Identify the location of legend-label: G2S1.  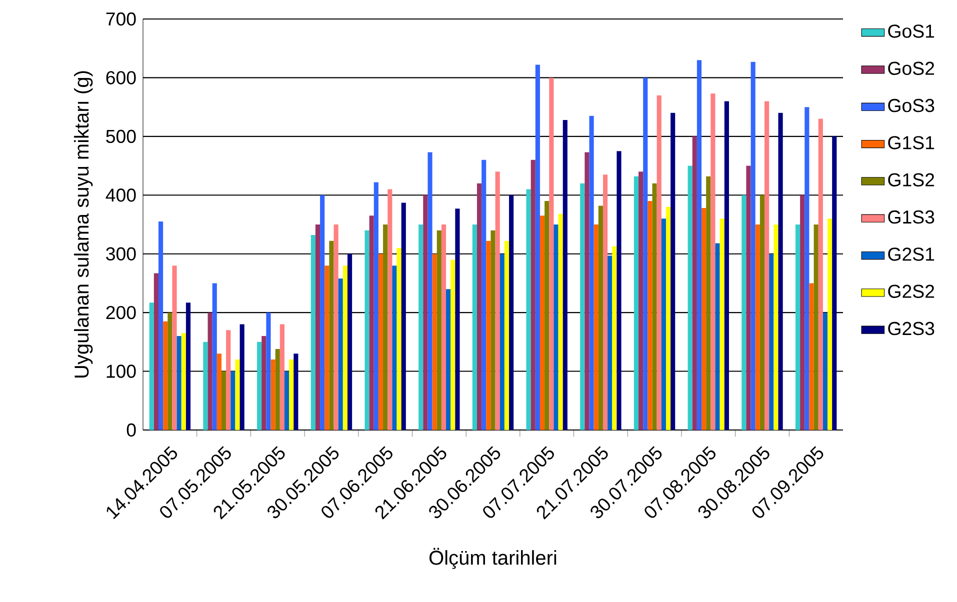
(911, 254).